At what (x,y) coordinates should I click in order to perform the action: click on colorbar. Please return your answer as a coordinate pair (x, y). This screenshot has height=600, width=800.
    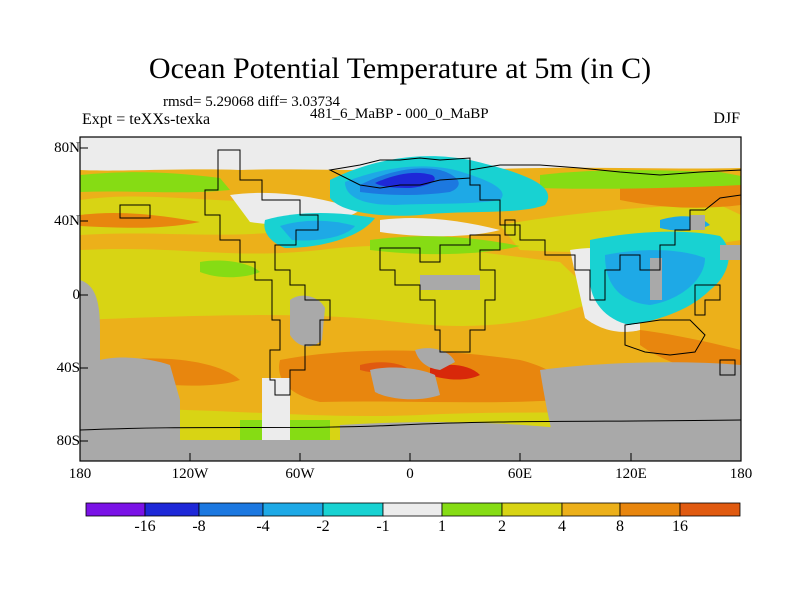
    Looking at the image, I should click on (413, 509).